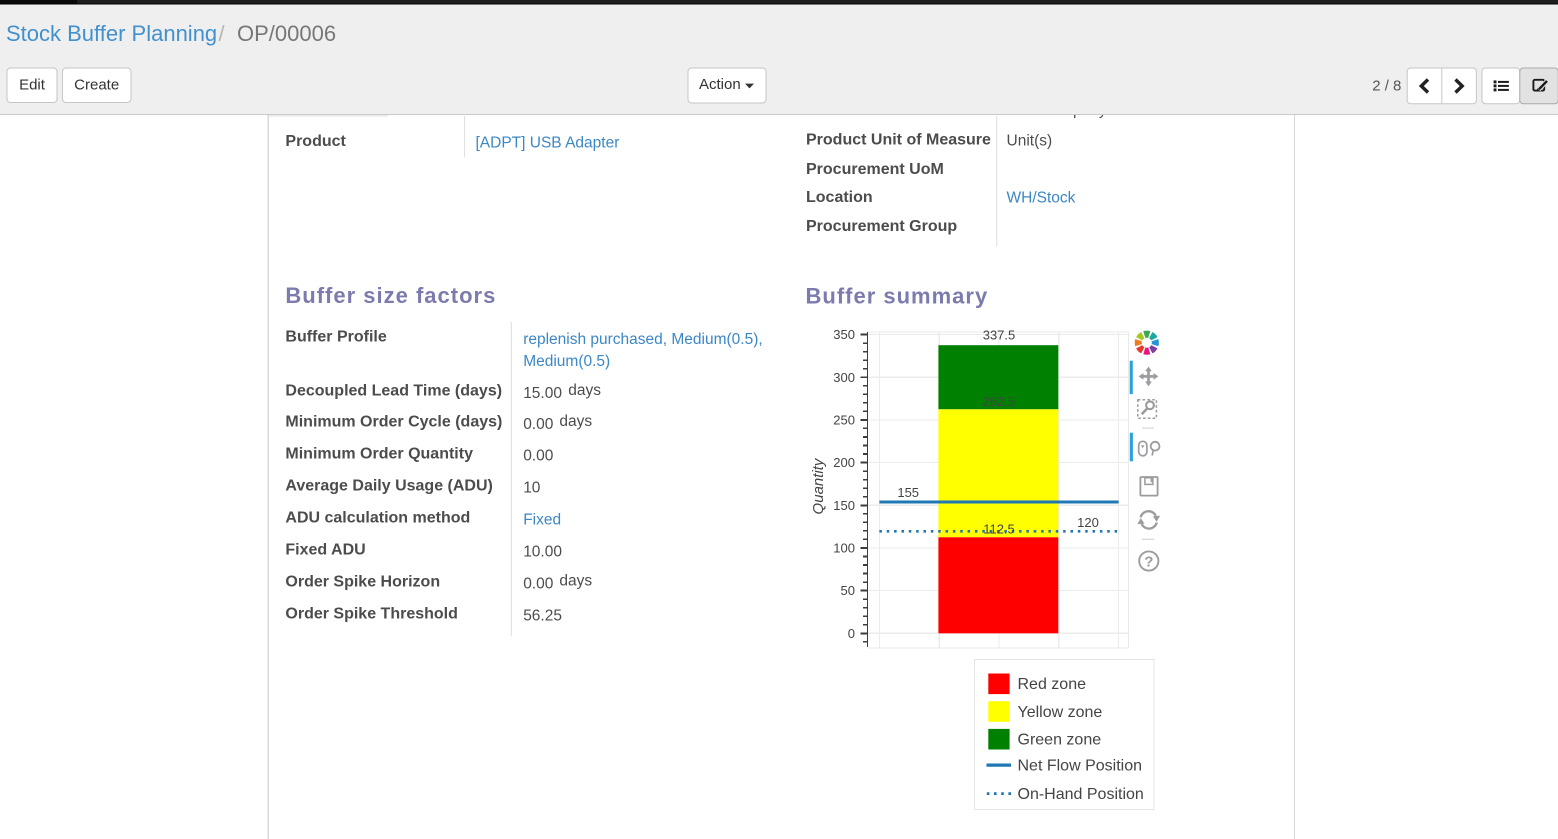  Describe the element at coordinates (1081, 794) in the screenshot. I see `svg-text: On-Hand Position` at that location.